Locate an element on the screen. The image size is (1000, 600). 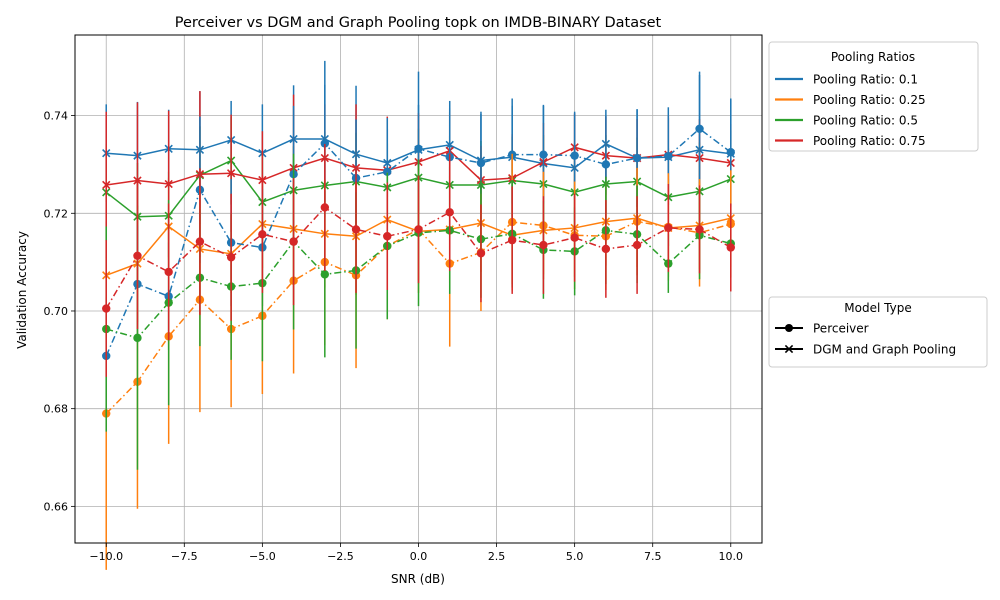
series-line is located at coordinates (418, 284).